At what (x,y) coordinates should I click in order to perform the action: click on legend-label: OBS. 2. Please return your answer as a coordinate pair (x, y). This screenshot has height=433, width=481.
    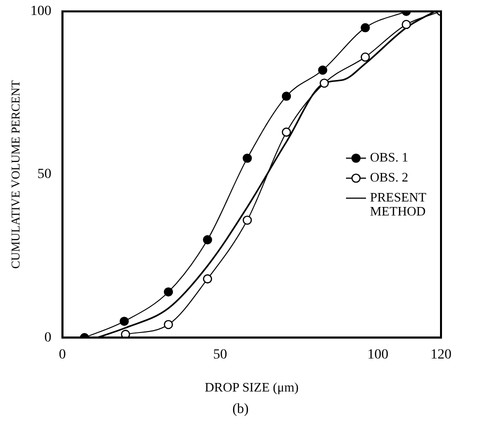
    Looking at the image, I should click on (389, 177).